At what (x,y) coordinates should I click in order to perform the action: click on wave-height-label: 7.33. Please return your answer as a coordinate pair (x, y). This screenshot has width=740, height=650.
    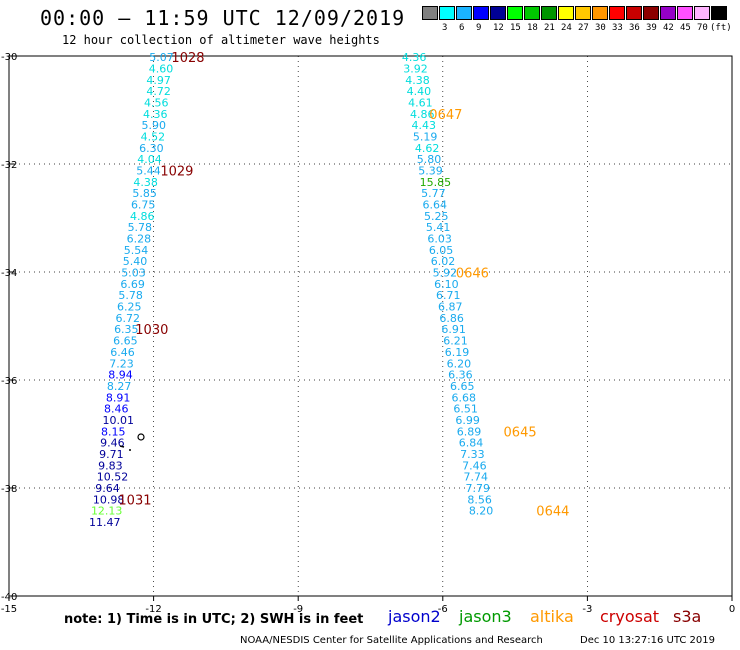
    Looking at the image, I should click on (472, 454).